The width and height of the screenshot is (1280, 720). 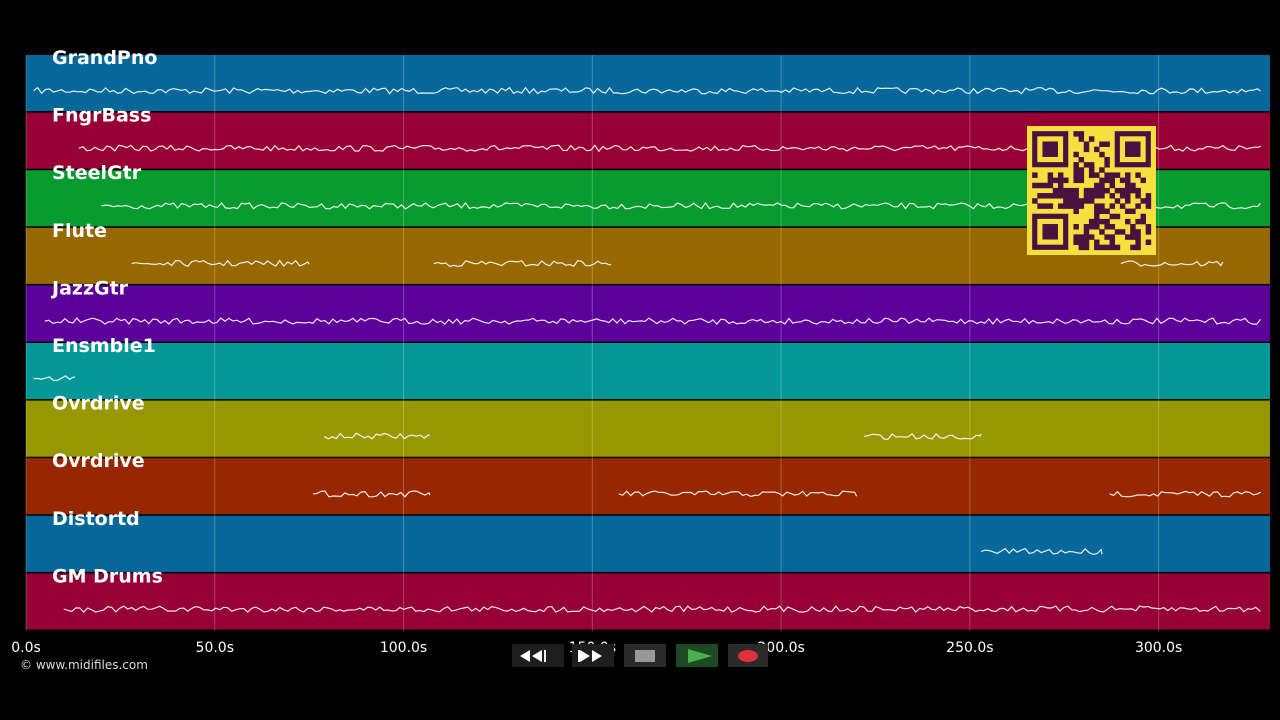 I want to click on rewind-button, so click(x=538, y=655).